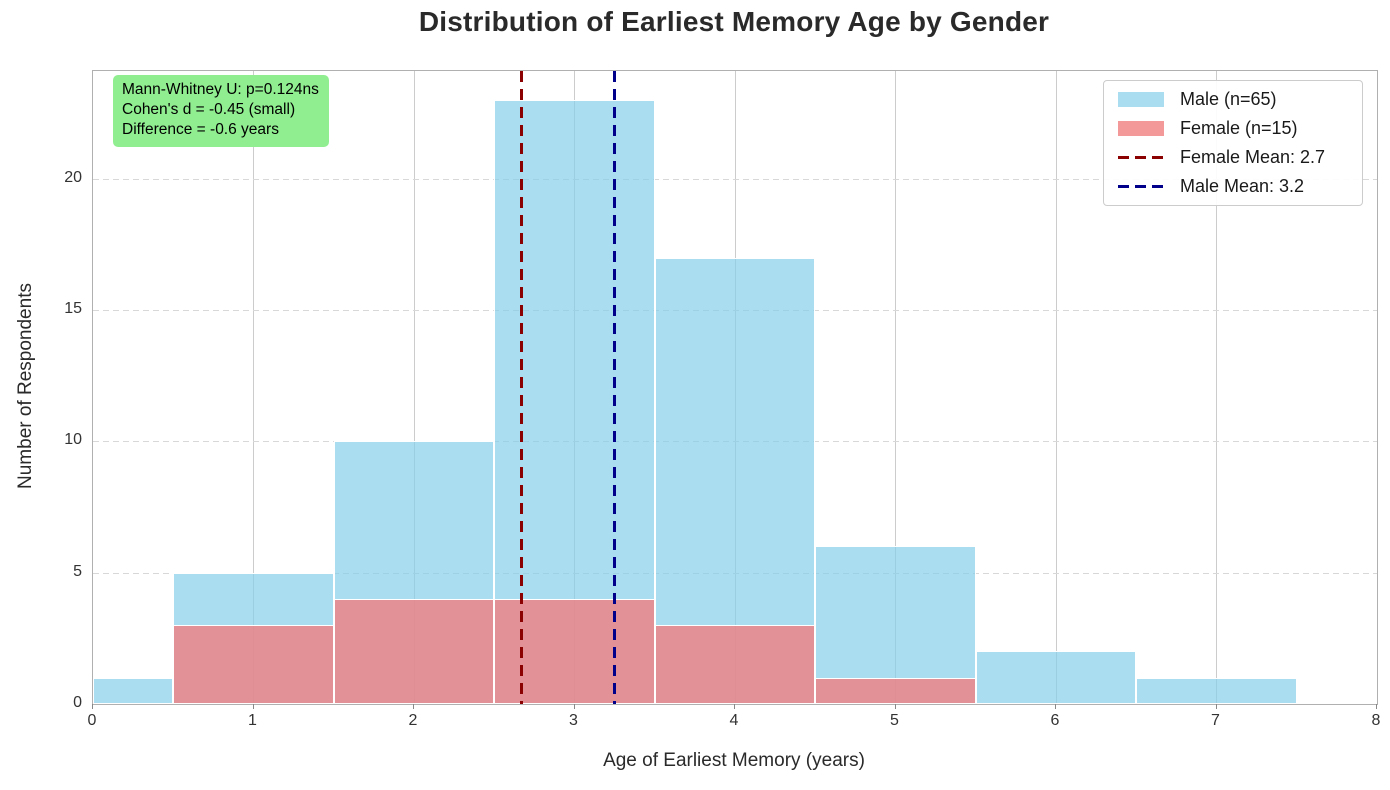 The height and width of the screenshot is (790, 1390). What do you see at coordinates (92, 720) in the screenshot?
I see `x-tick-label: 0` at bounding box center [92, 720].